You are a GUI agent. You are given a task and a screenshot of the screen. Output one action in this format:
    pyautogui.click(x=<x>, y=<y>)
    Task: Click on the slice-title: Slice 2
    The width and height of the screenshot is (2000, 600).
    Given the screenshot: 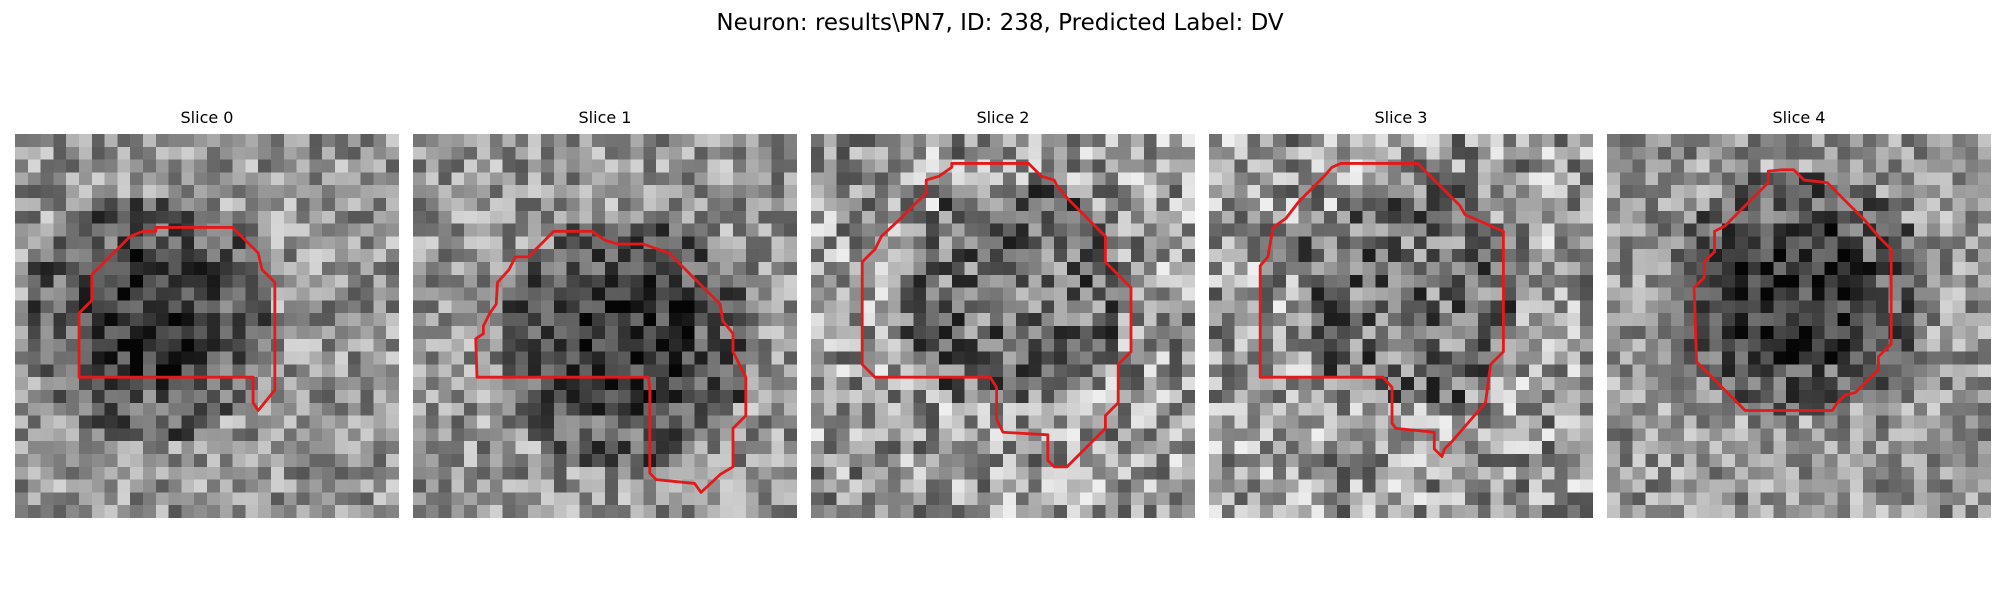 What is the action you would take?
    pyautogui.click(x=1003, y=117)
    